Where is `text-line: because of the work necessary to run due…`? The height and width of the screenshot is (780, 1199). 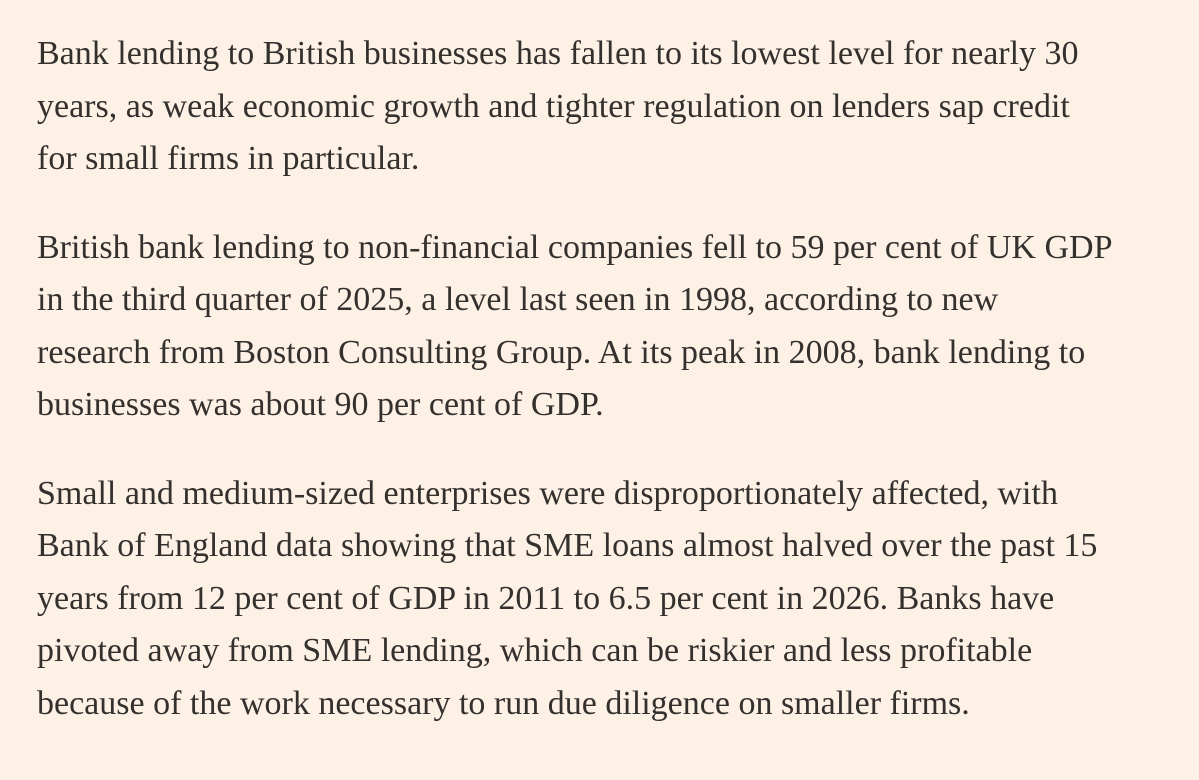
text-line: because of the work necessary to run due… is located at coordinates (503, 703).